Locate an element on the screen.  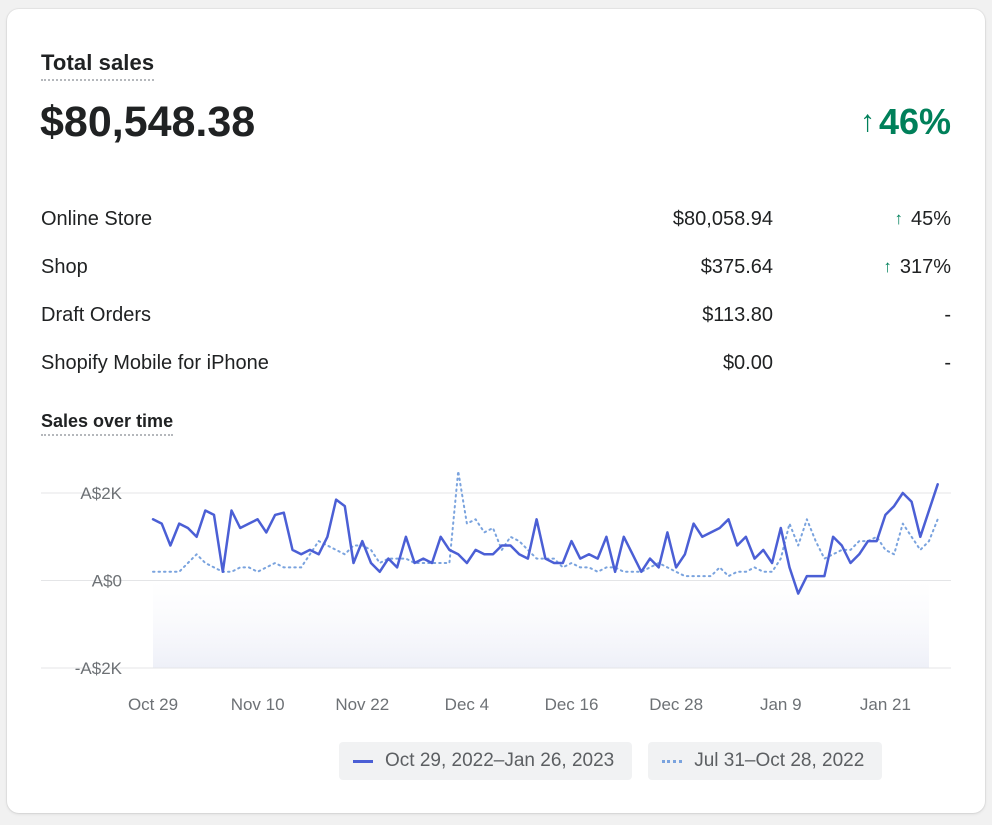
channel-value: $113.80 is located at coordinates (737, 315).